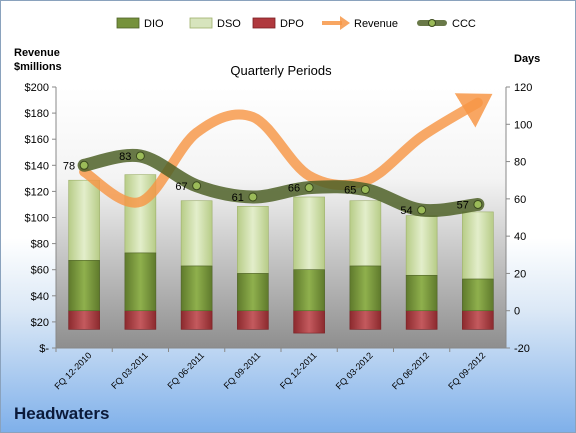 The height and width of the screenshot is (433, 576). Describe the element at coordinates (520, 274) in the screenshot. I see `right-axis-tick-label: 20` at that location.